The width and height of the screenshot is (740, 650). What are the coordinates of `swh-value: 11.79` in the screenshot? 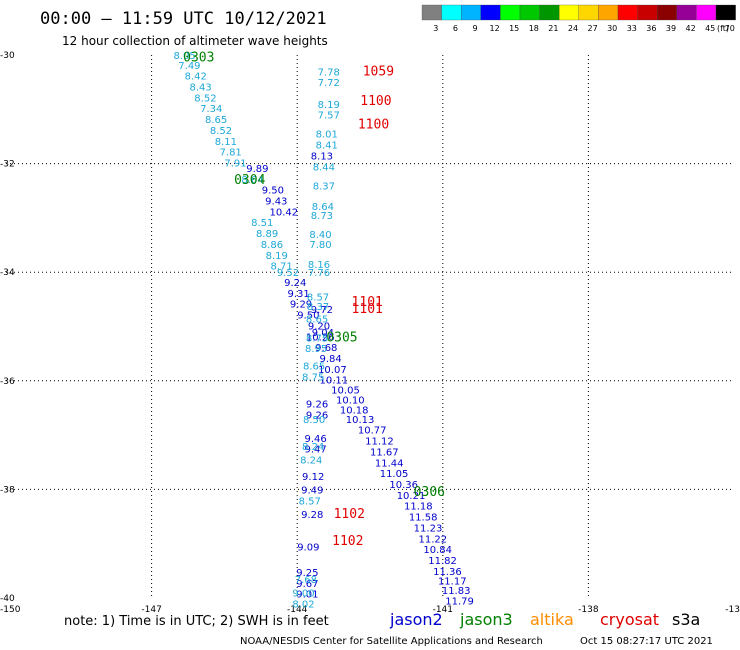 It's located at (459, 602).